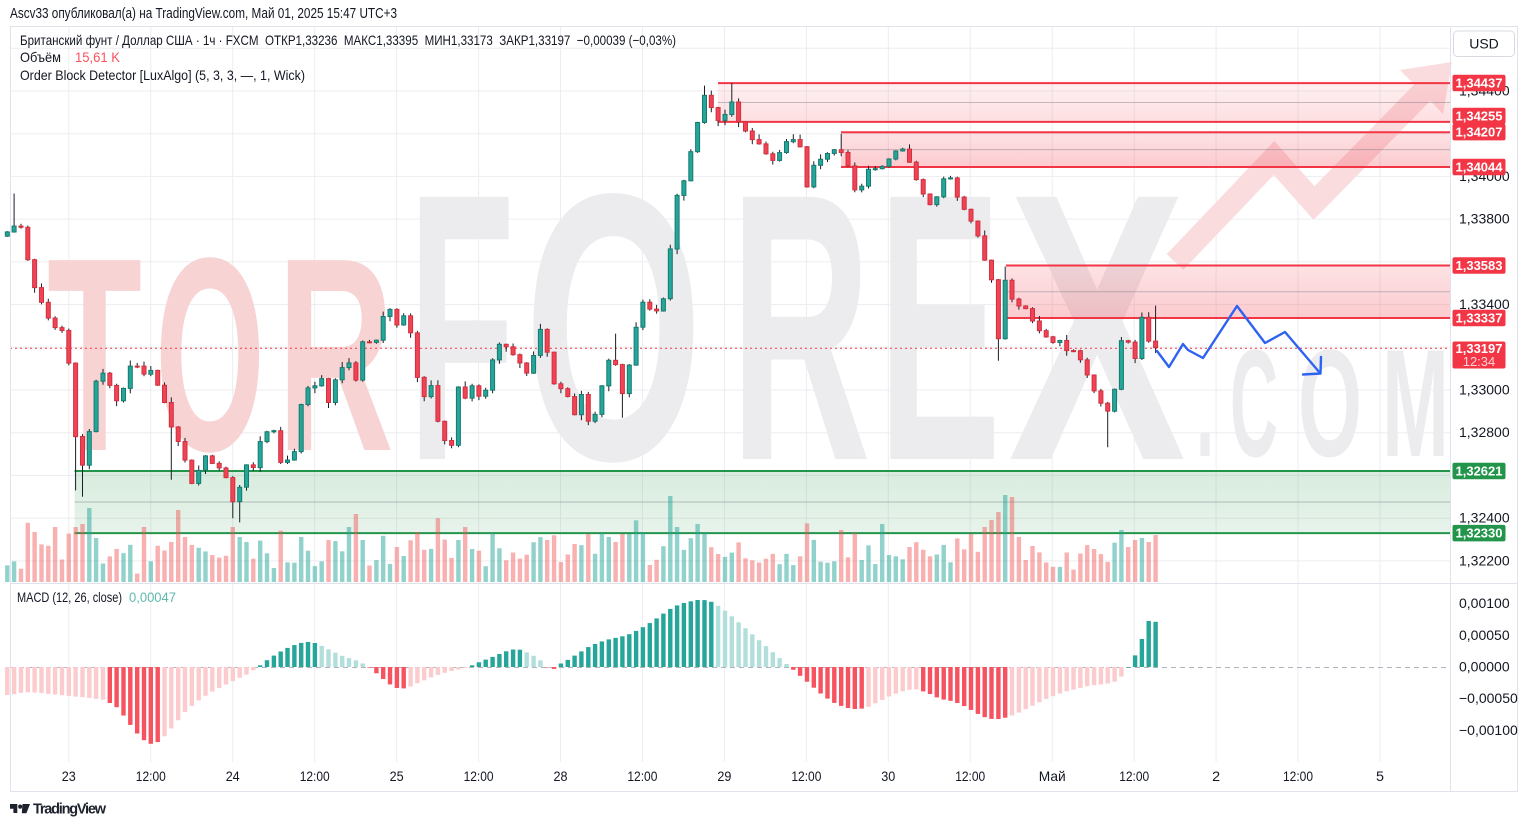 The image size is (1528, 827). I want to click on svg-text: 1,34255, so click(1479, 116).